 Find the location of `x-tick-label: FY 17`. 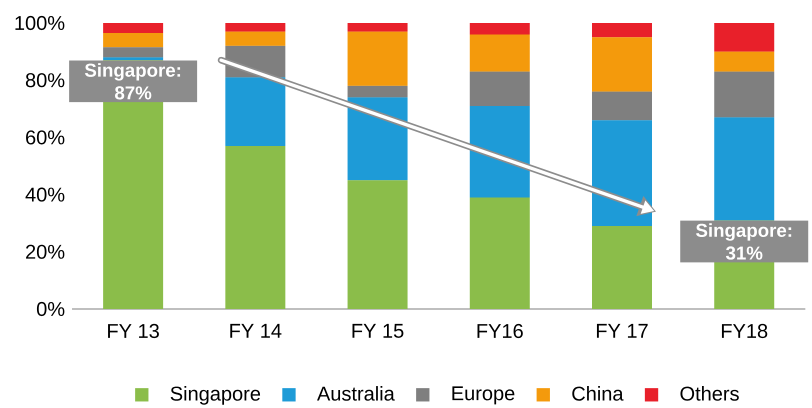

x-tick-label: FY 17 is located at coordinates (622, 331).